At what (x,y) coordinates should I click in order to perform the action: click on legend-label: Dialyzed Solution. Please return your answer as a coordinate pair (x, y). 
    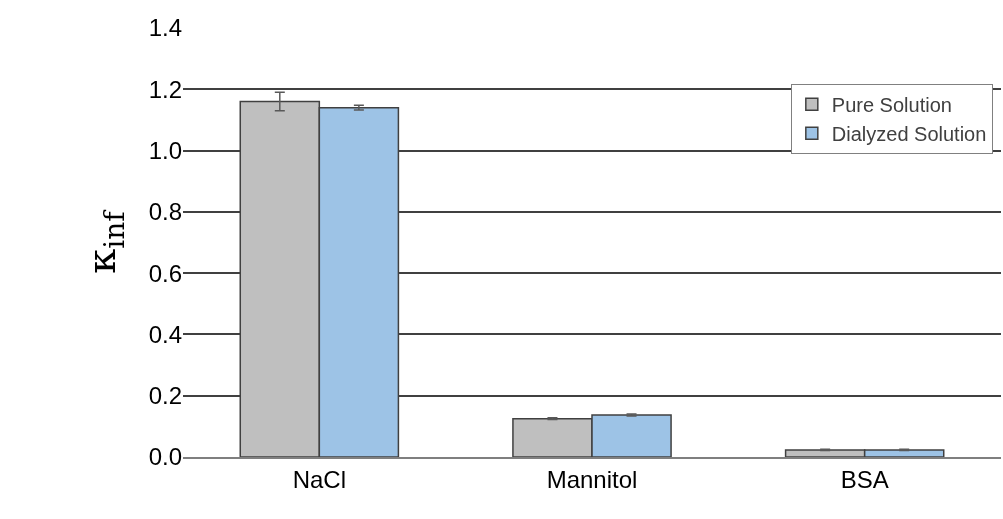
    Looking at the image, I should click on (909, 134).